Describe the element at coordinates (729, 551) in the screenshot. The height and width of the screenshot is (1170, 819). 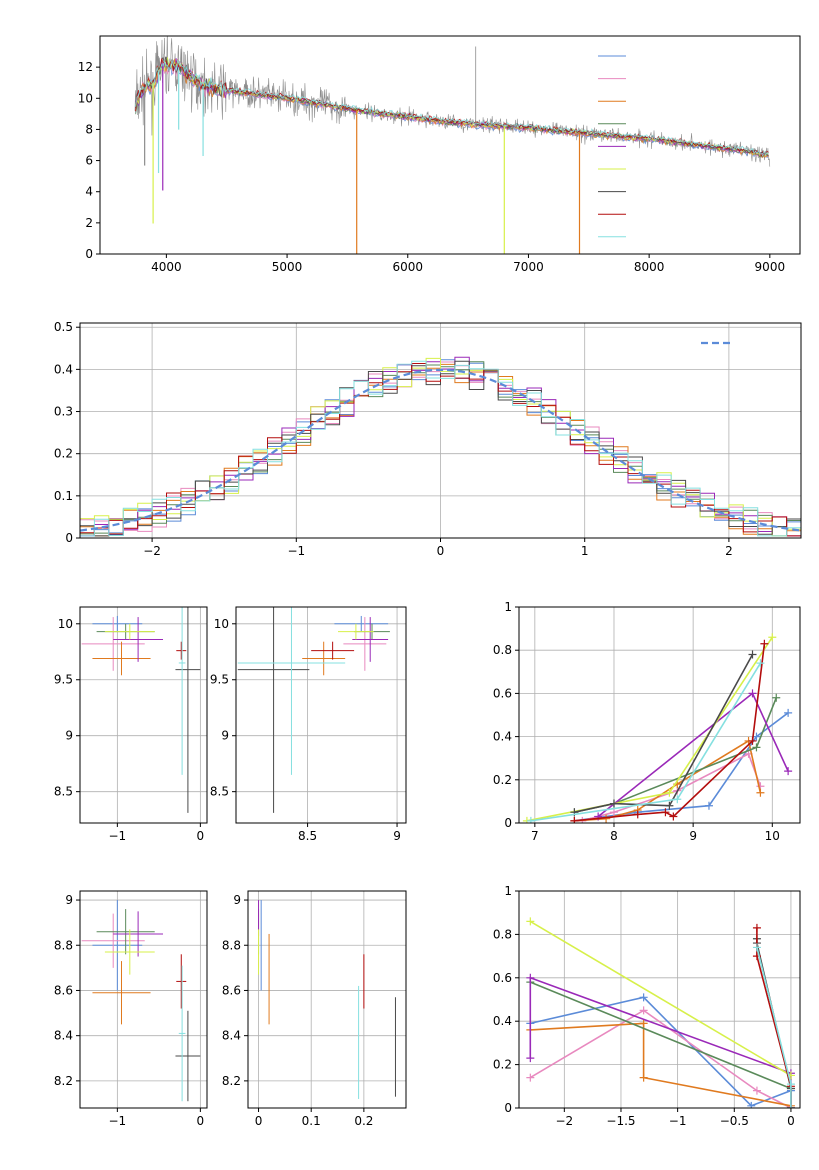
I see `x-tick-label: 2` at that location.